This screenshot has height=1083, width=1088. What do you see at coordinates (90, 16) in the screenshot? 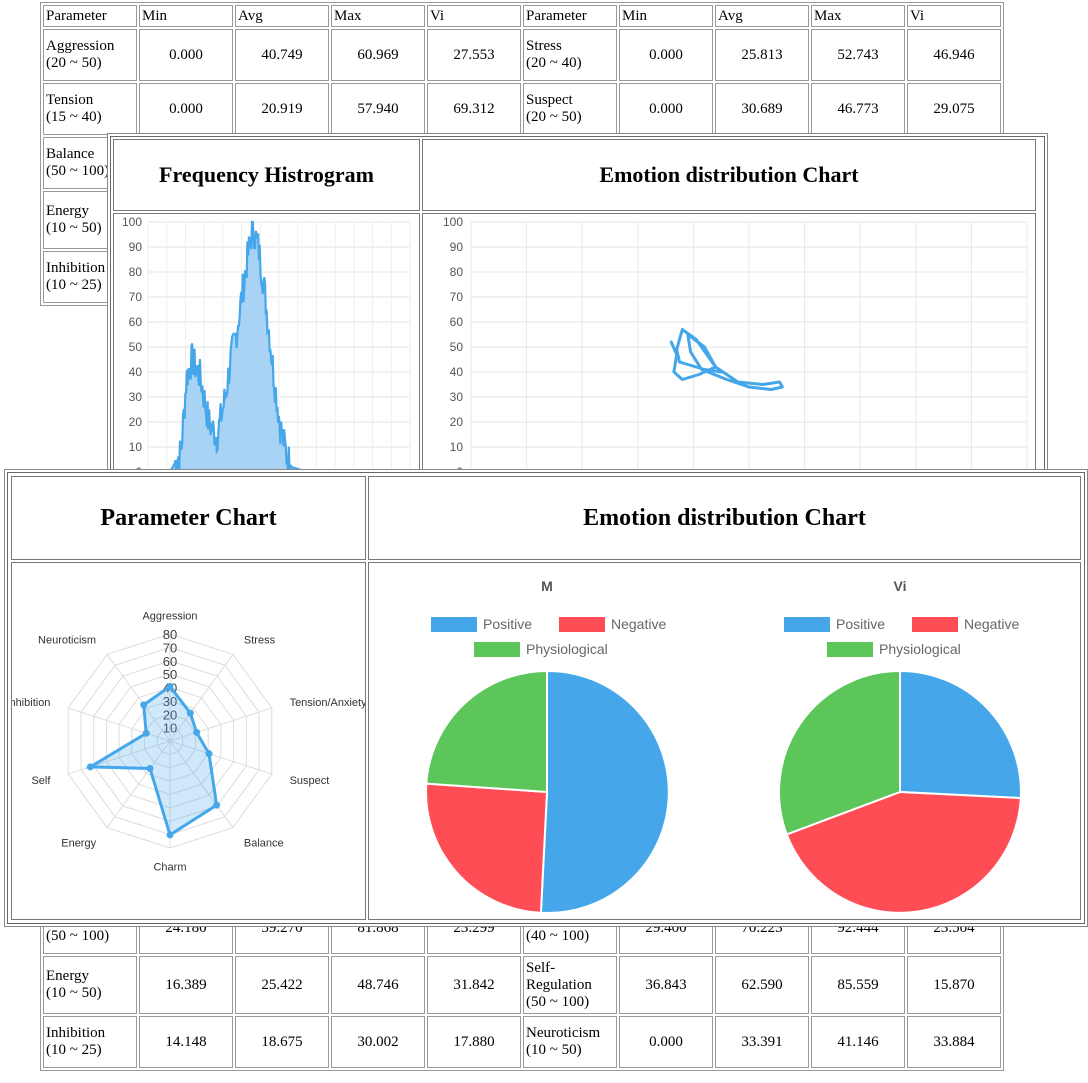
I see `header-cell: Parameter` at bounding box center [90, 16].